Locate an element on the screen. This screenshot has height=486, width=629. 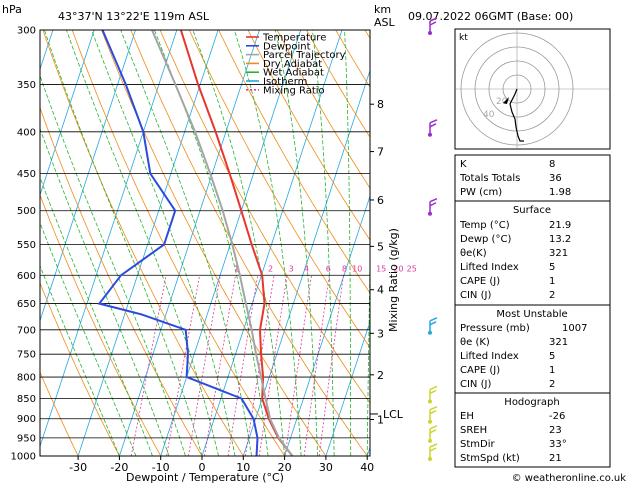
index-label-tt: Totals Totals is located at coordinates (489, 178).